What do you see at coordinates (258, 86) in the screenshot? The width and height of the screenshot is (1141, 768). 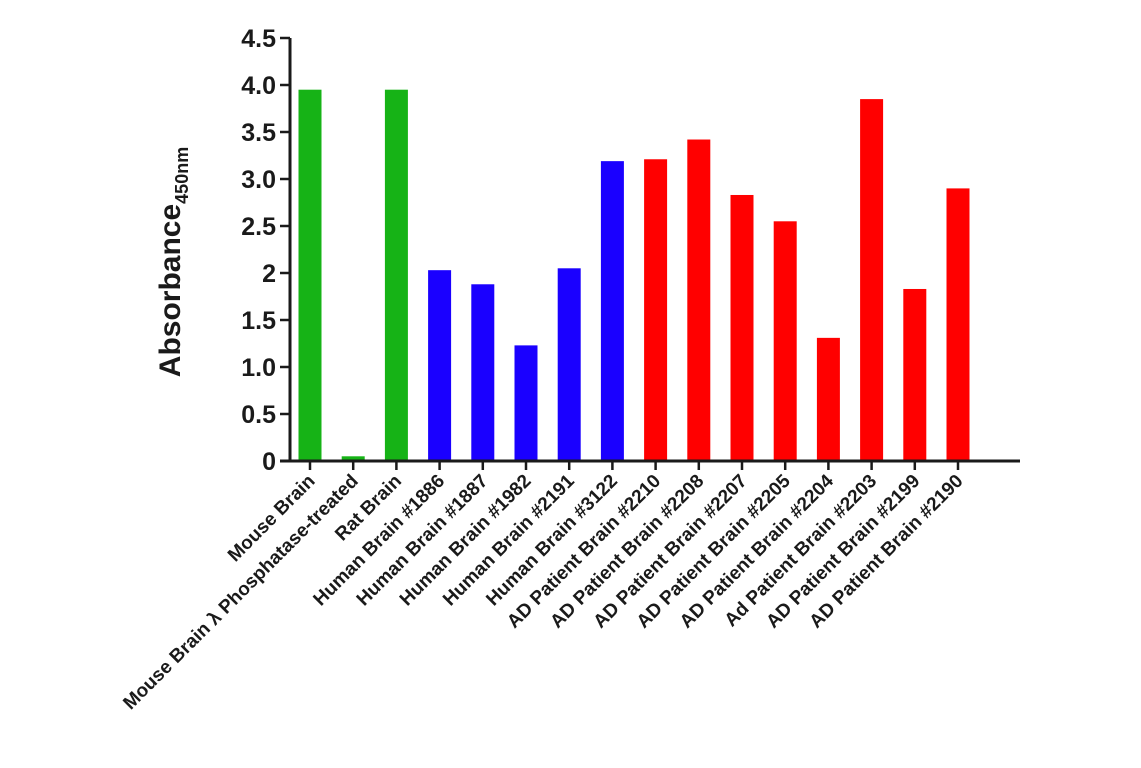 I see `y-tick-label: 4.0` at bounding box center [258, 86].